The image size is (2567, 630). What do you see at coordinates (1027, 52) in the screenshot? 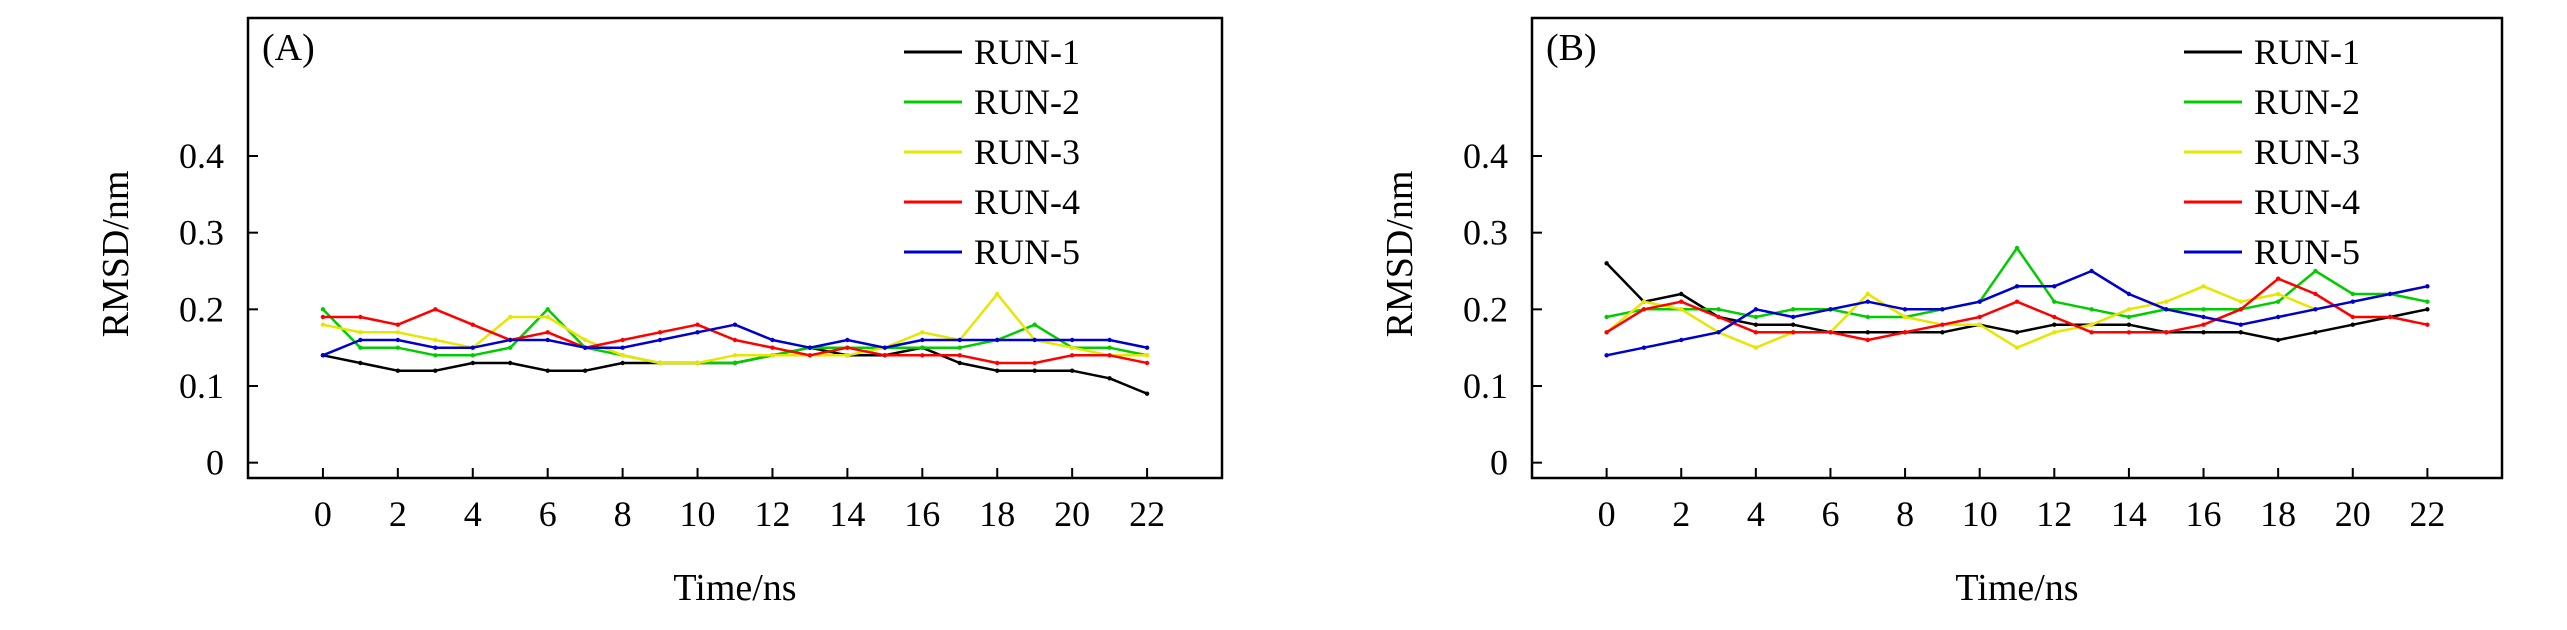
I see `panel-a-legend-label-run-1: RUN-1` at bounding box center [1027, 52].